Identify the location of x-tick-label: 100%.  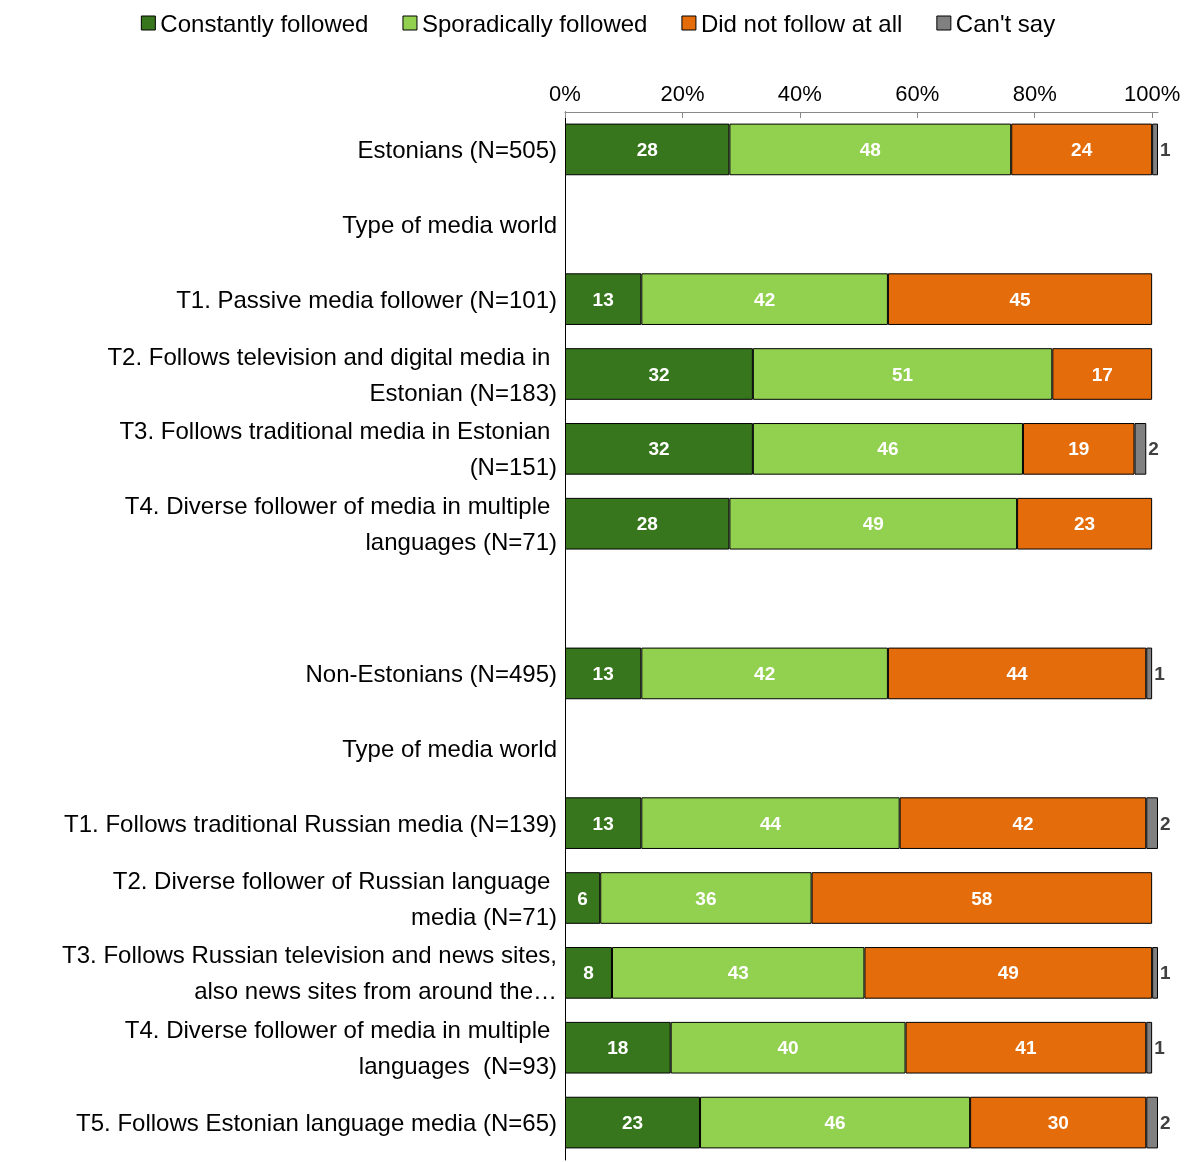
(1152, 93).